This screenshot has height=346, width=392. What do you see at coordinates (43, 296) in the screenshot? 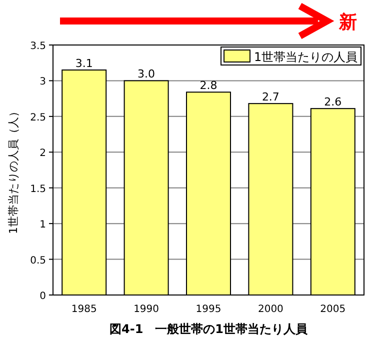
I see `y-tick-label: 0` at bounding box center [43, 296].